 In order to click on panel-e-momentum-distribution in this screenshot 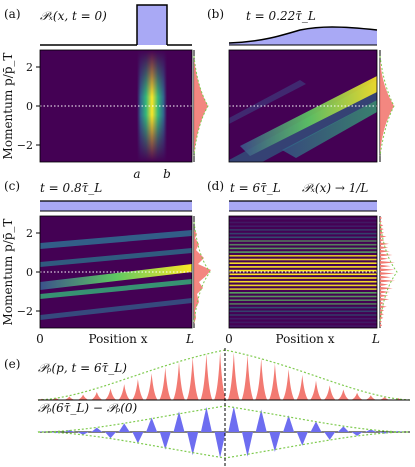, I will do `click(223, 375)`.